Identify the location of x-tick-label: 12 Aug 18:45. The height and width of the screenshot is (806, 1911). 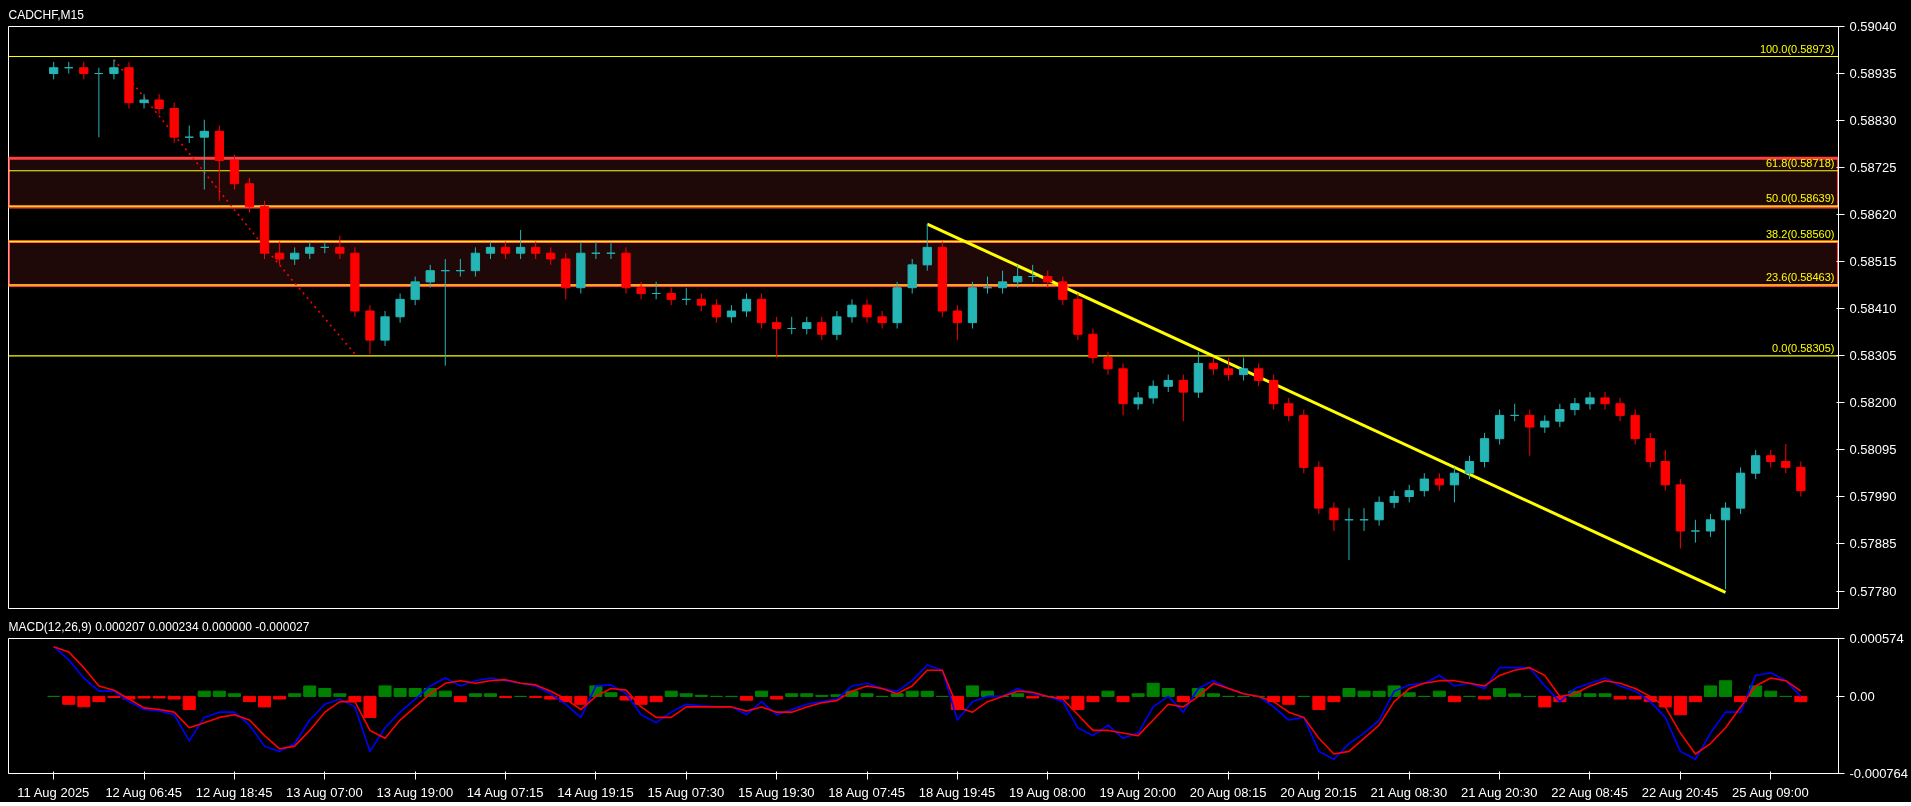
(234, 792).